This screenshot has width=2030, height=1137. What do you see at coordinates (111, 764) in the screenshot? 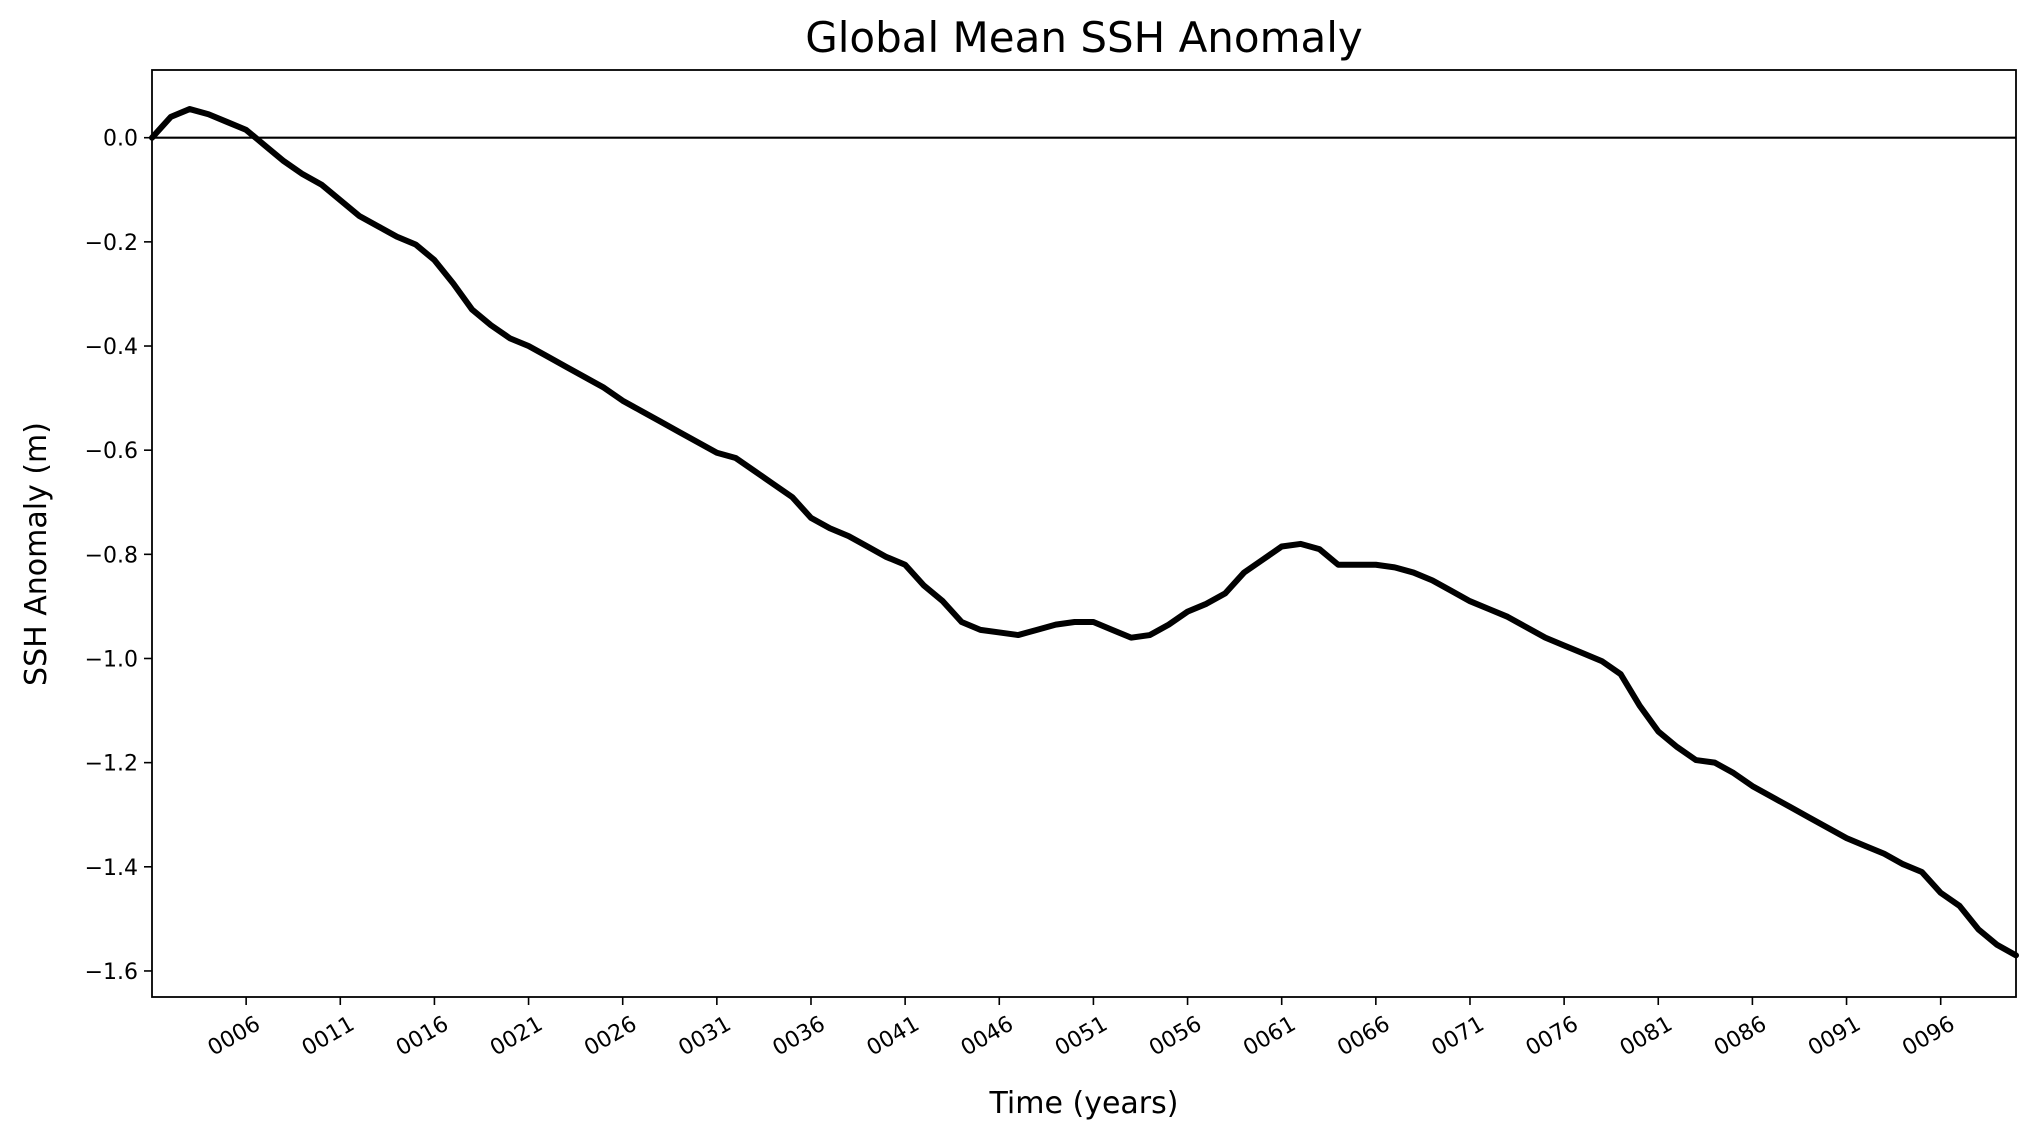
I see `y-tick-label: −1.2` at bounding box center [111, 764].